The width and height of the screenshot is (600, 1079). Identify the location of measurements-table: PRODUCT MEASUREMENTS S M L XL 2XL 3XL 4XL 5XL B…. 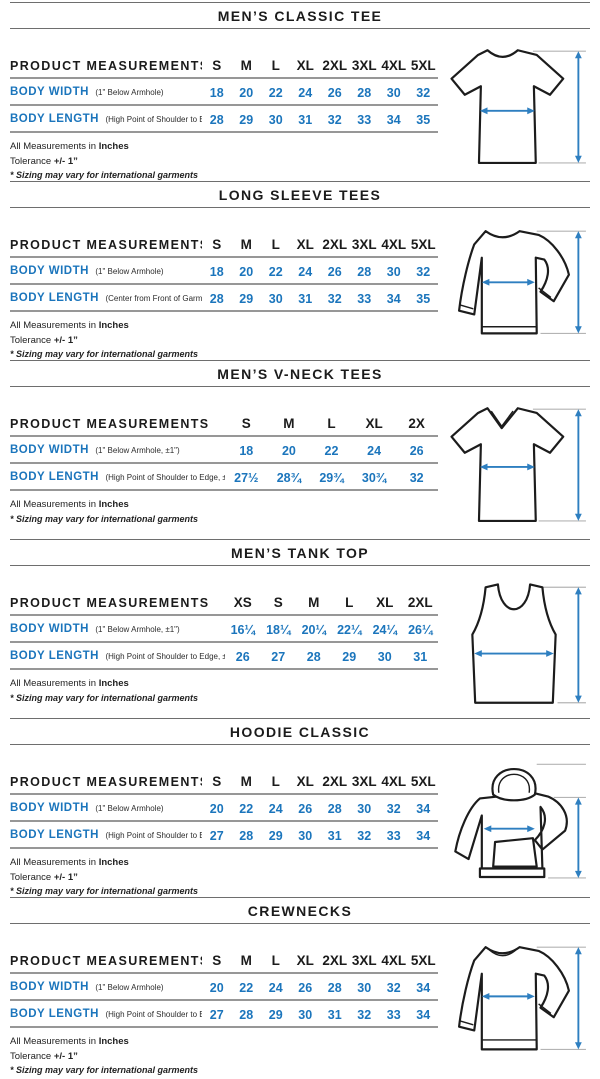
(224, 835).